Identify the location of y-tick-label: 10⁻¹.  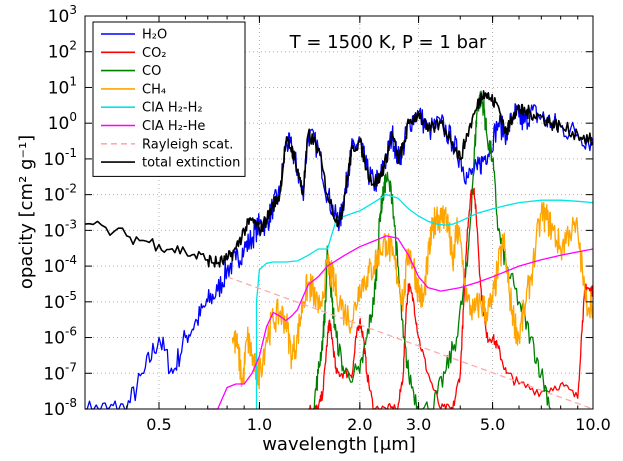
(60, 158).